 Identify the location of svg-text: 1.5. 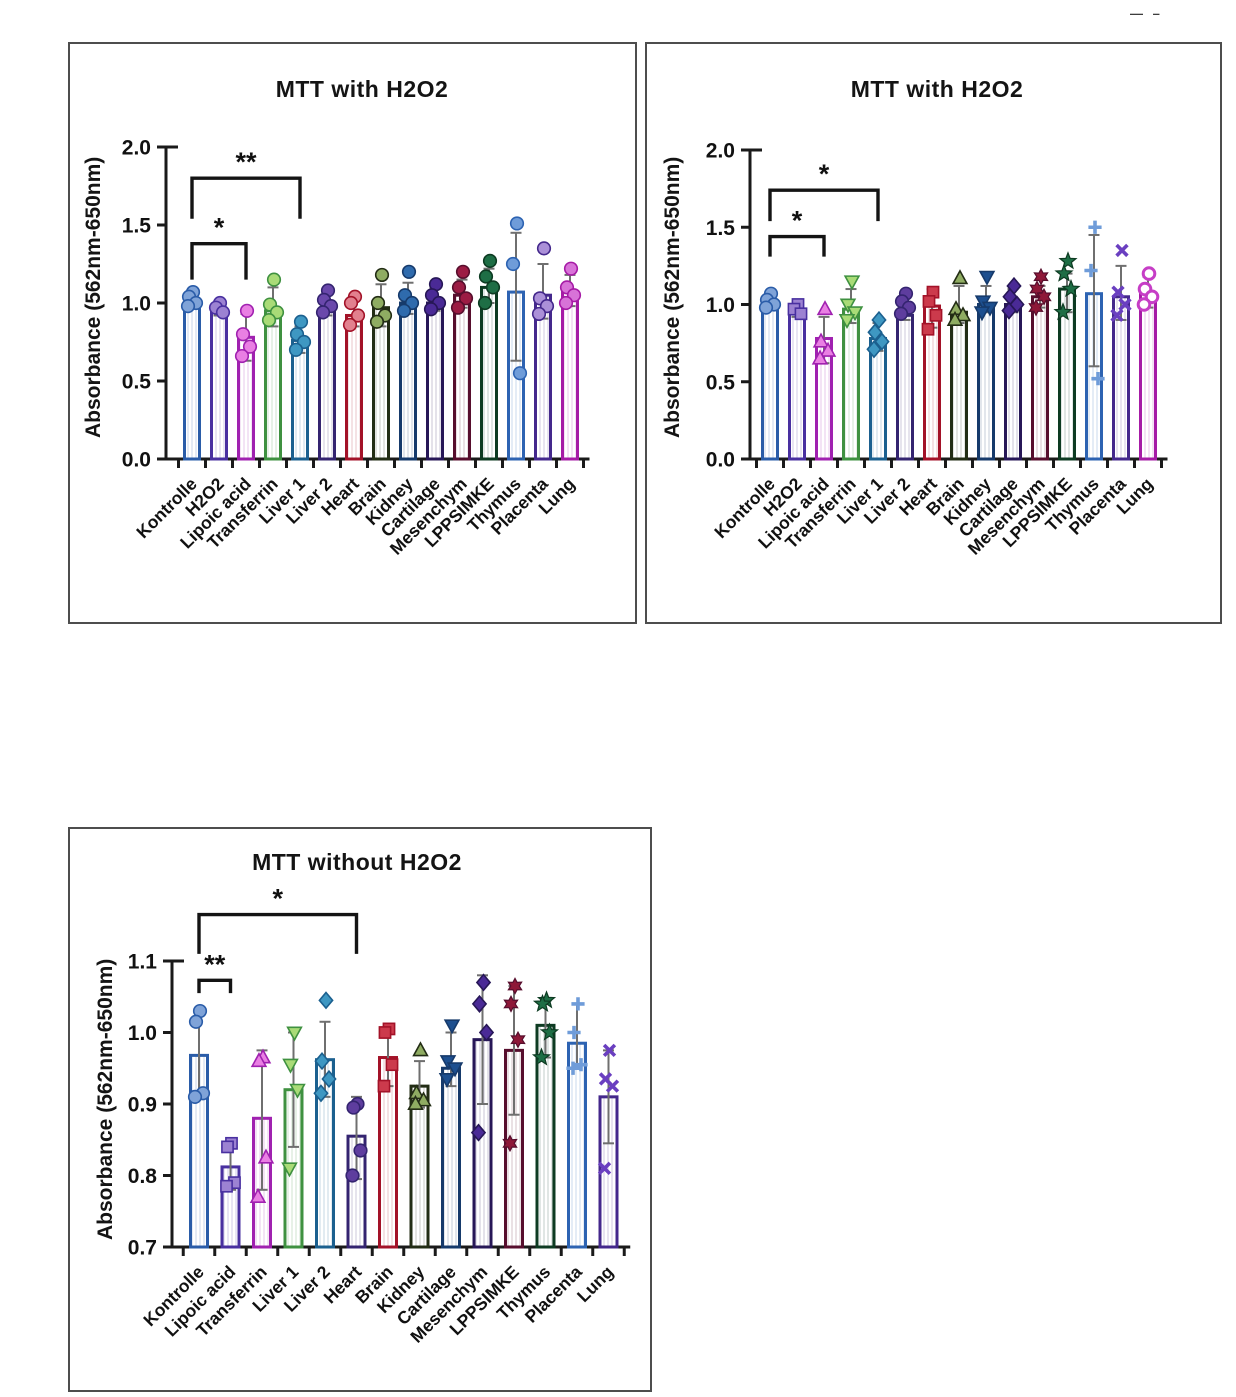
(137, 226).